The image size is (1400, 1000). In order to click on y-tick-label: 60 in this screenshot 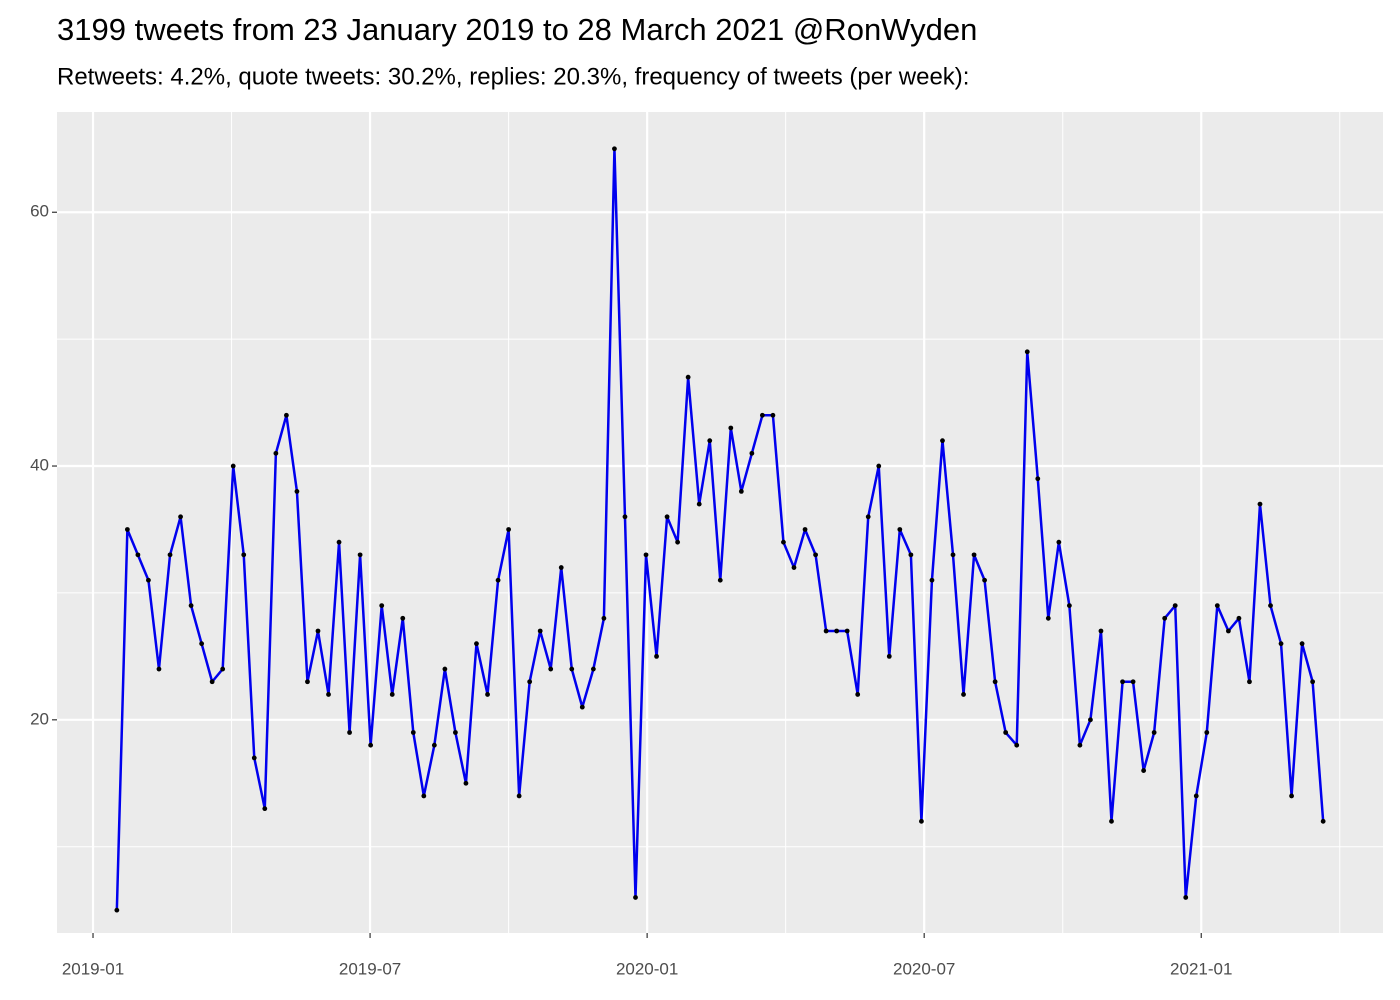, I will do `click(39, 211)`.